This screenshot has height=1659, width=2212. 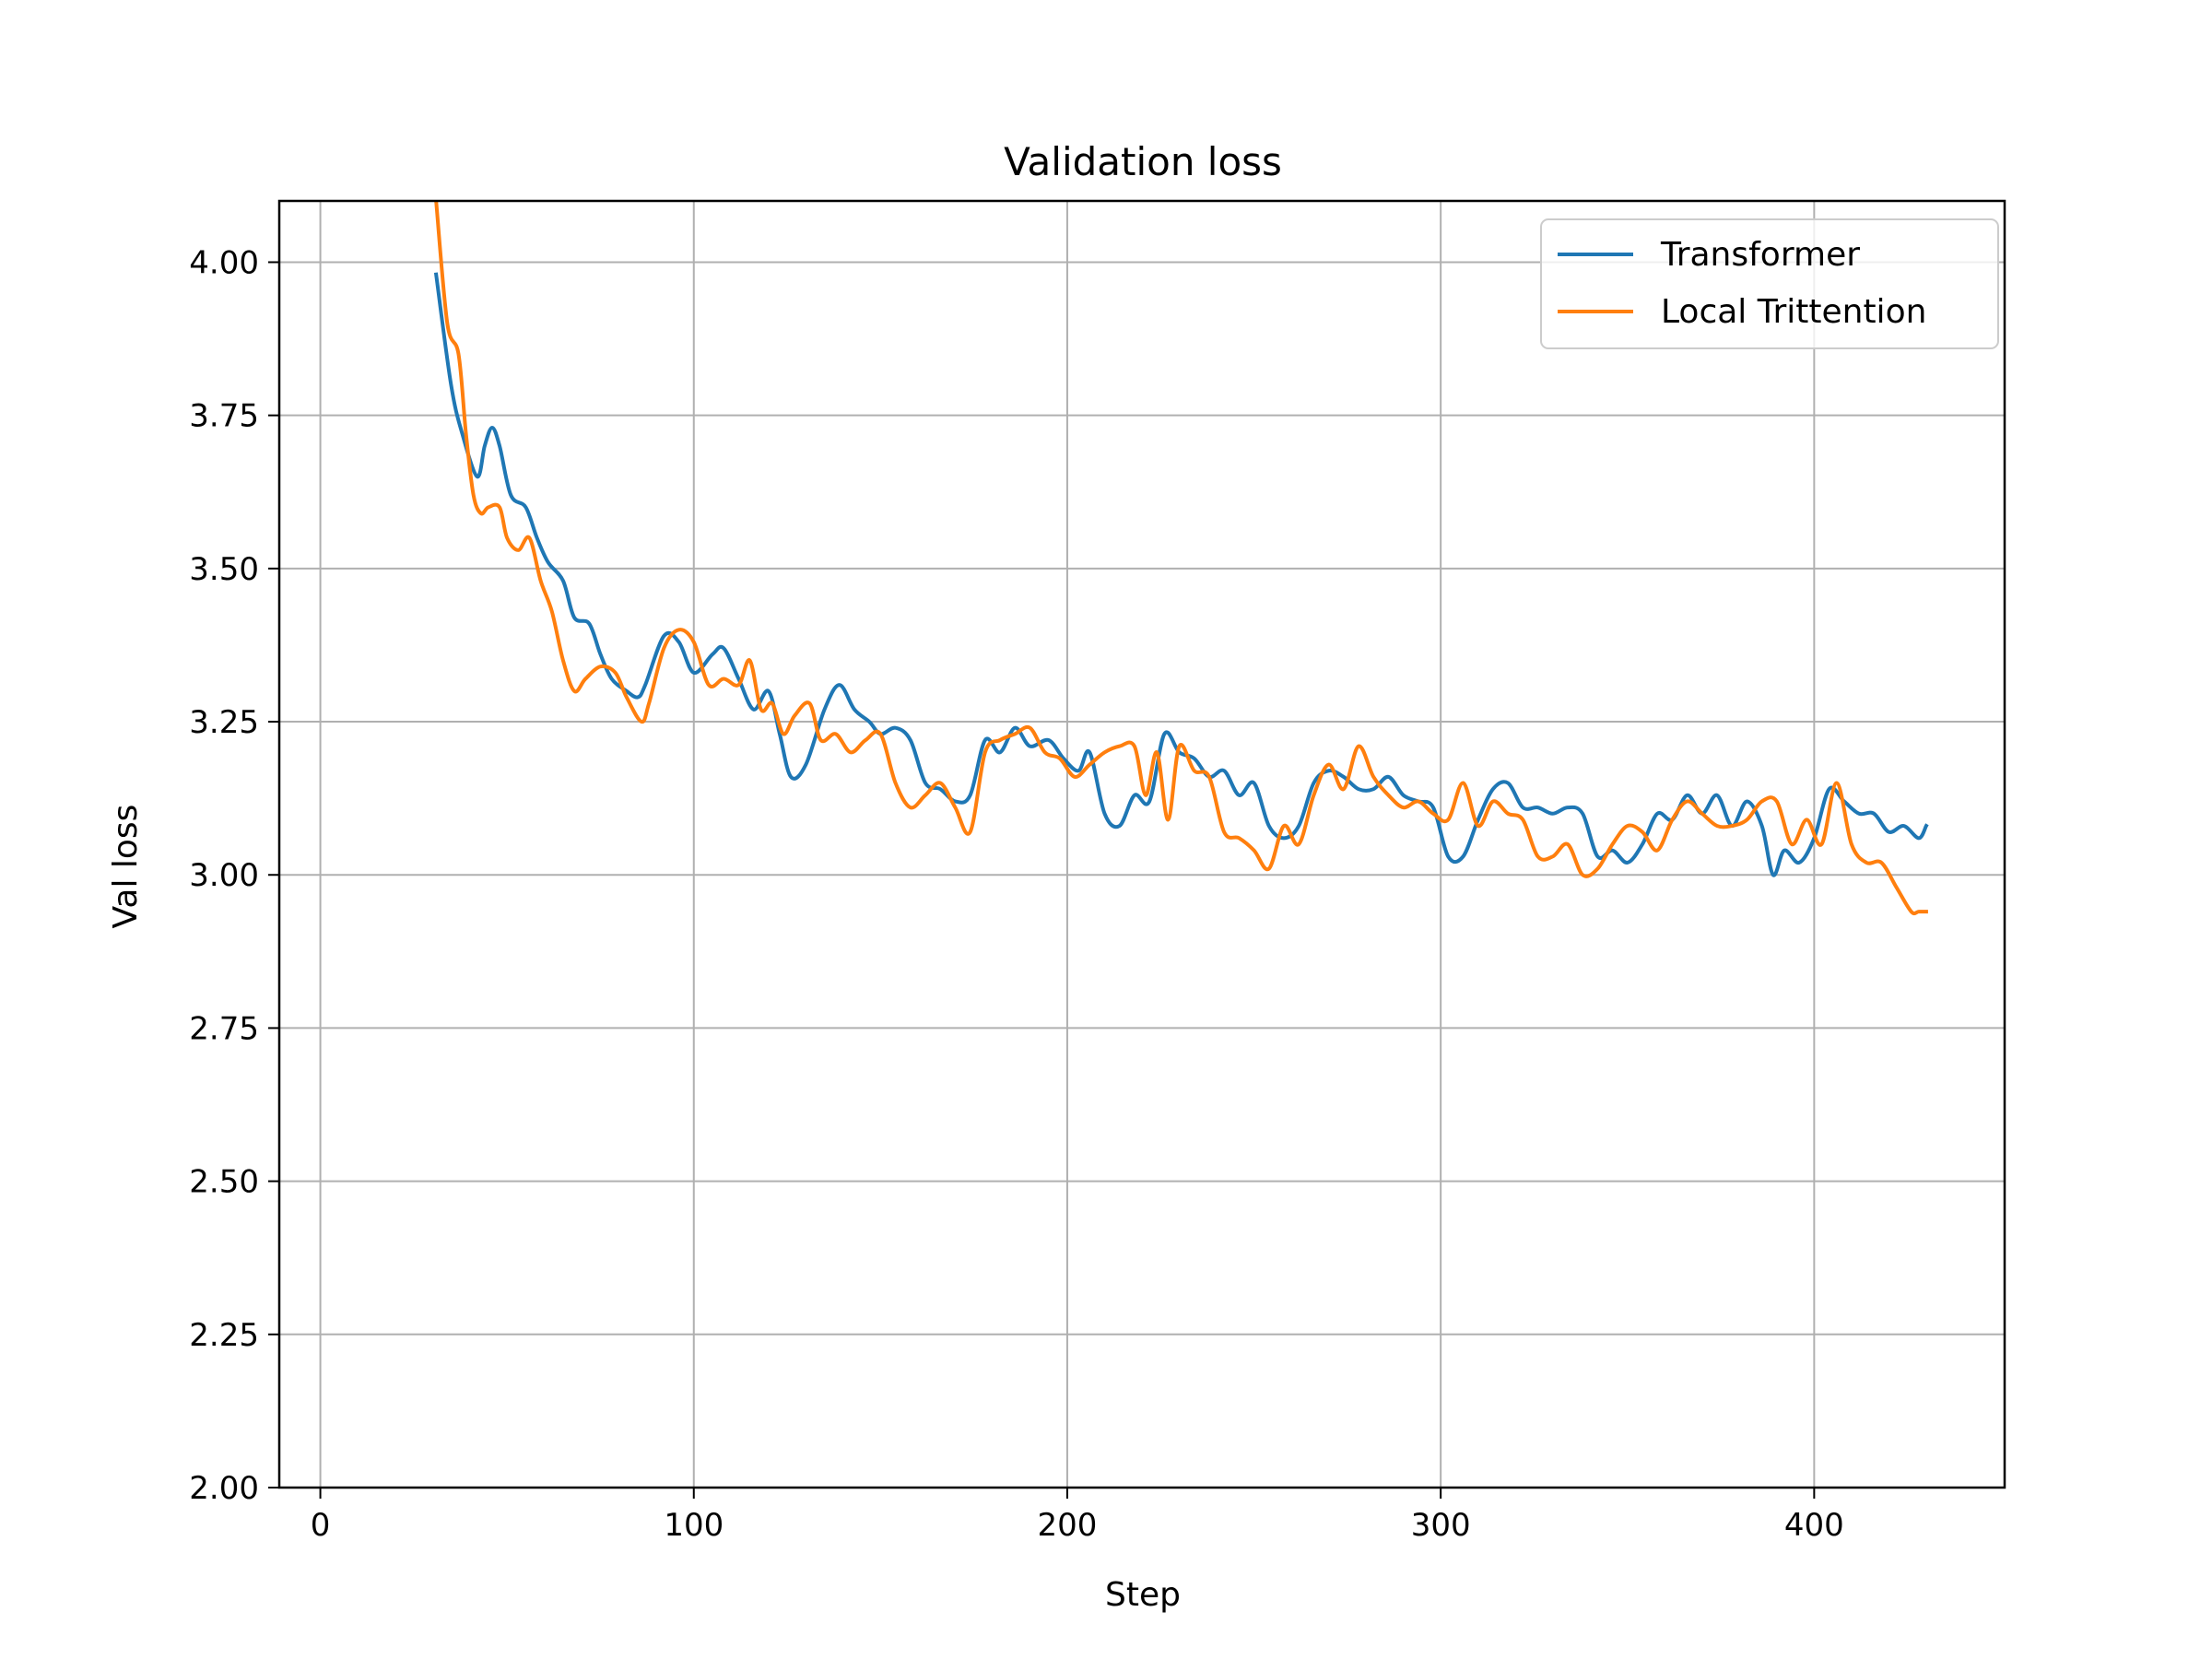 What do you see at coordinates (126, 867) in the screenshot?
I see `y-axis-label: Val loss` at bounding box center [126, 867].